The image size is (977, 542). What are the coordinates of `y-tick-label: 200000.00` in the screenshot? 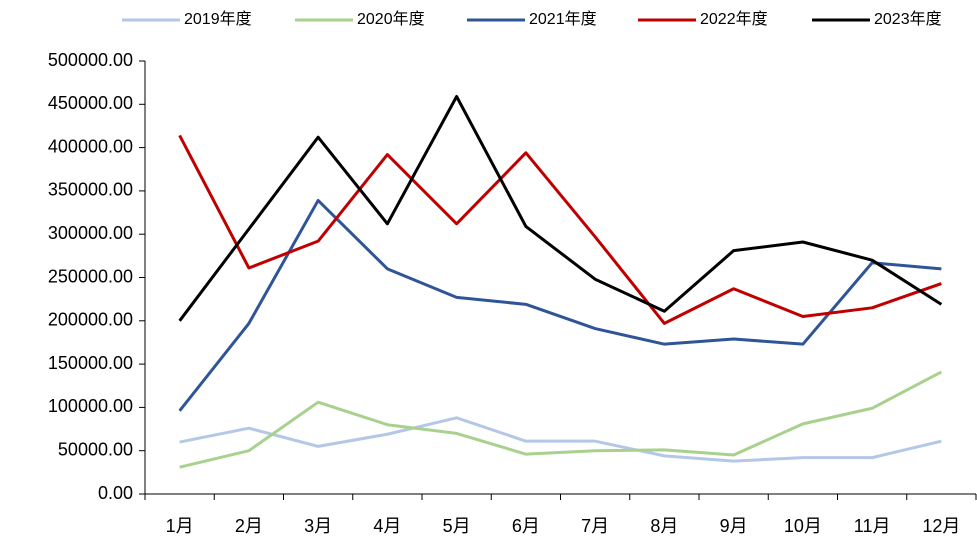 It's located at (90, 320).